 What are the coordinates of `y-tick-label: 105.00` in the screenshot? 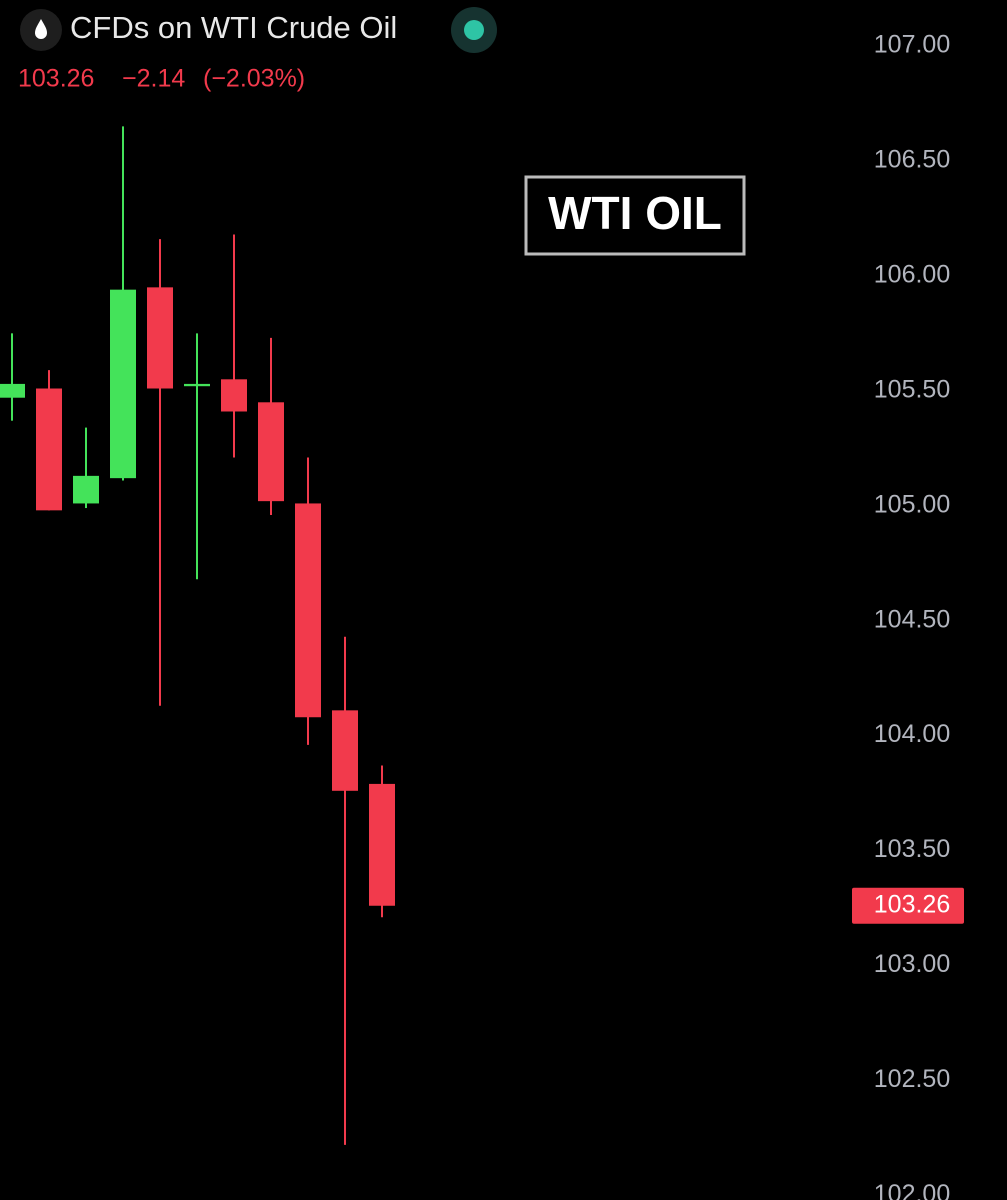 It's located at (912, 504).